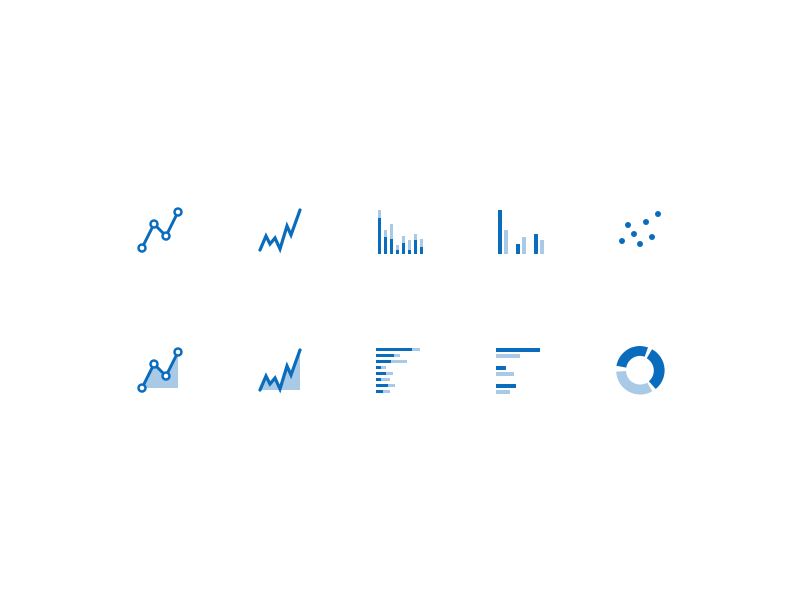 The width and height of the screenshot is (800, 600). I want to click on jagged-area-chart-icon, so click(280, 370).